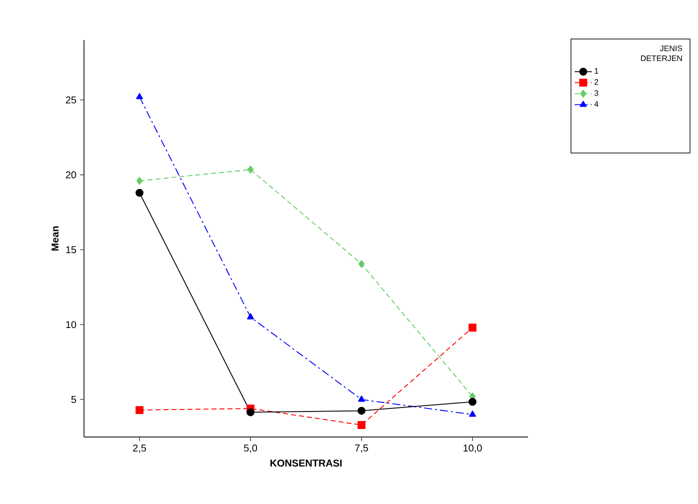  I want to click on y-tick-label: 15, so click(71, 250).